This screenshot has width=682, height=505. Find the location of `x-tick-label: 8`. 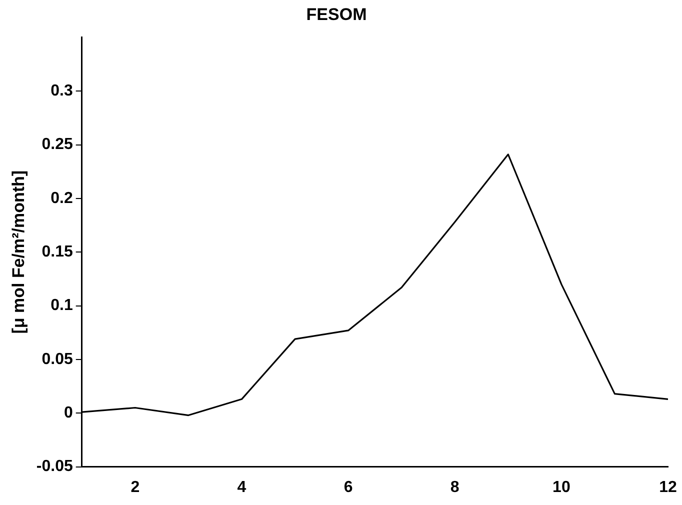

x-tick-label: 8 is located at coordinates (455, 487).